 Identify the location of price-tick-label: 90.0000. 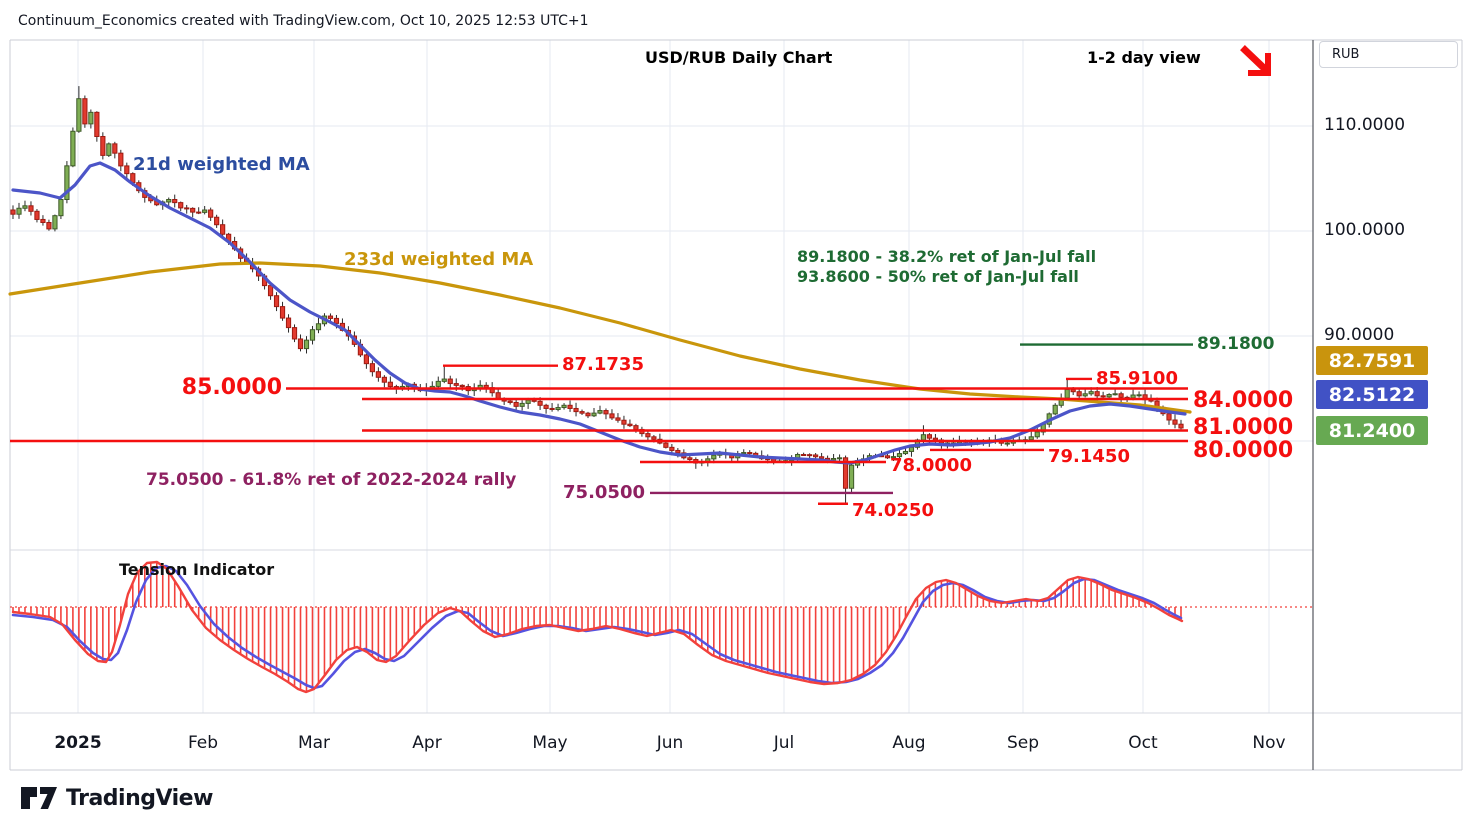
(1359, 335).